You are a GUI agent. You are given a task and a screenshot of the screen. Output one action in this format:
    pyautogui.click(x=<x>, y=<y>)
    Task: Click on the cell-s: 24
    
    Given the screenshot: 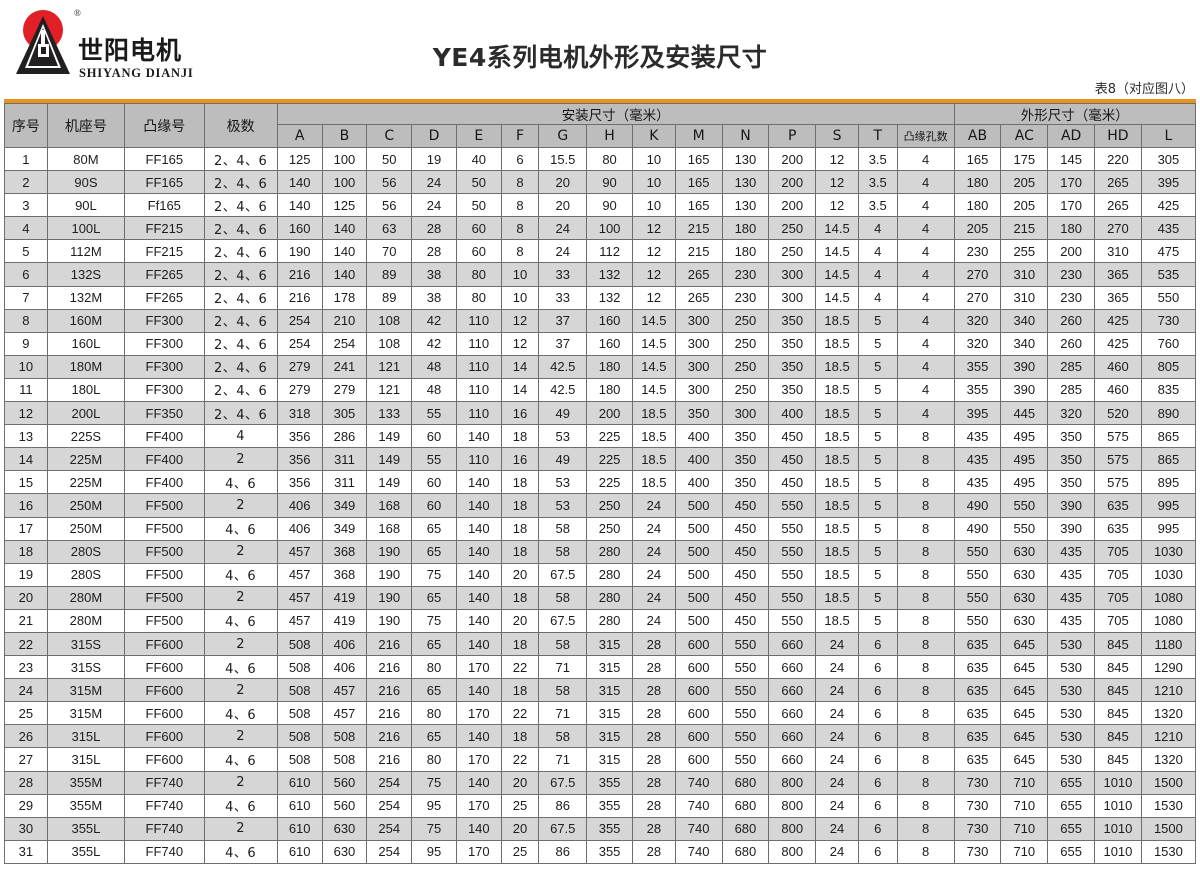 What is the action you would take?
    pyautogui.click(x=837, y=713)
    